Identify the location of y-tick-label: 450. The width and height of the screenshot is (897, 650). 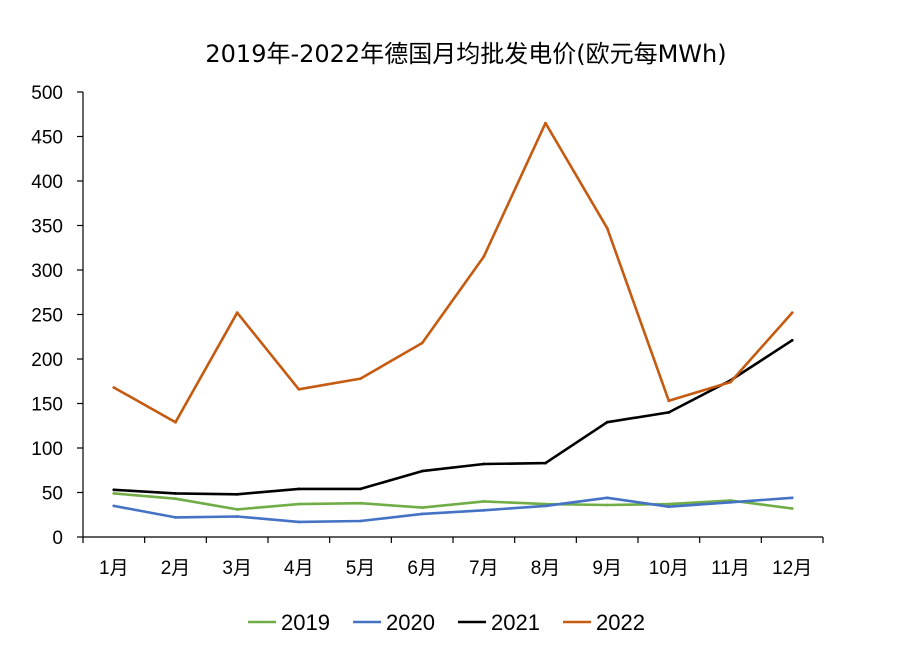
(47, 138).